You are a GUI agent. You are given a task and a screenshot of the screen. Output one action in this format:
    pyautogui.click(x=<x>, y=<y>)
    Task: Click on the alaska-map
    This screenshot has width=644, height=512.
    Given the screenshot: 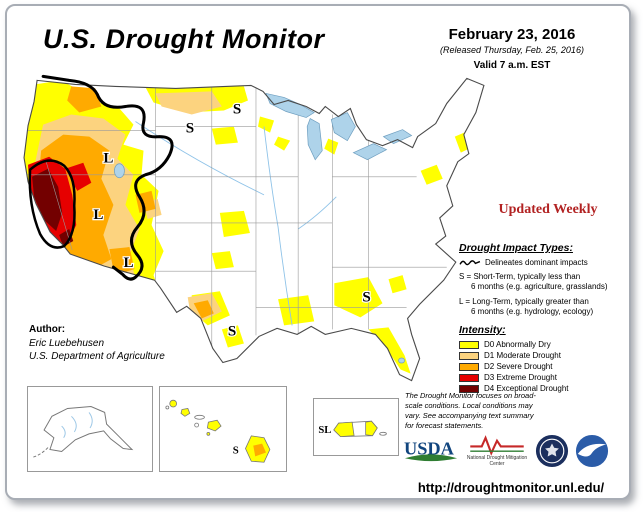 What is the action you would take?
    pyautogui.click(x=83, y=432)
    